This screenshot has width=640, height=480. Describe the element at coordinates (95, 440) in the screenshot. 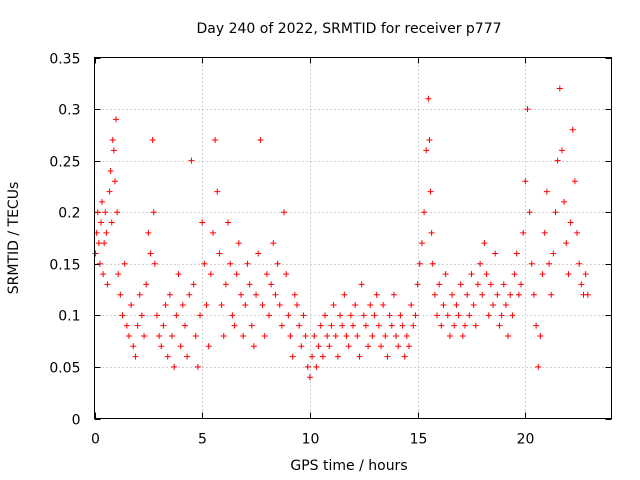

I see `x-tick-label: 0` at that location.